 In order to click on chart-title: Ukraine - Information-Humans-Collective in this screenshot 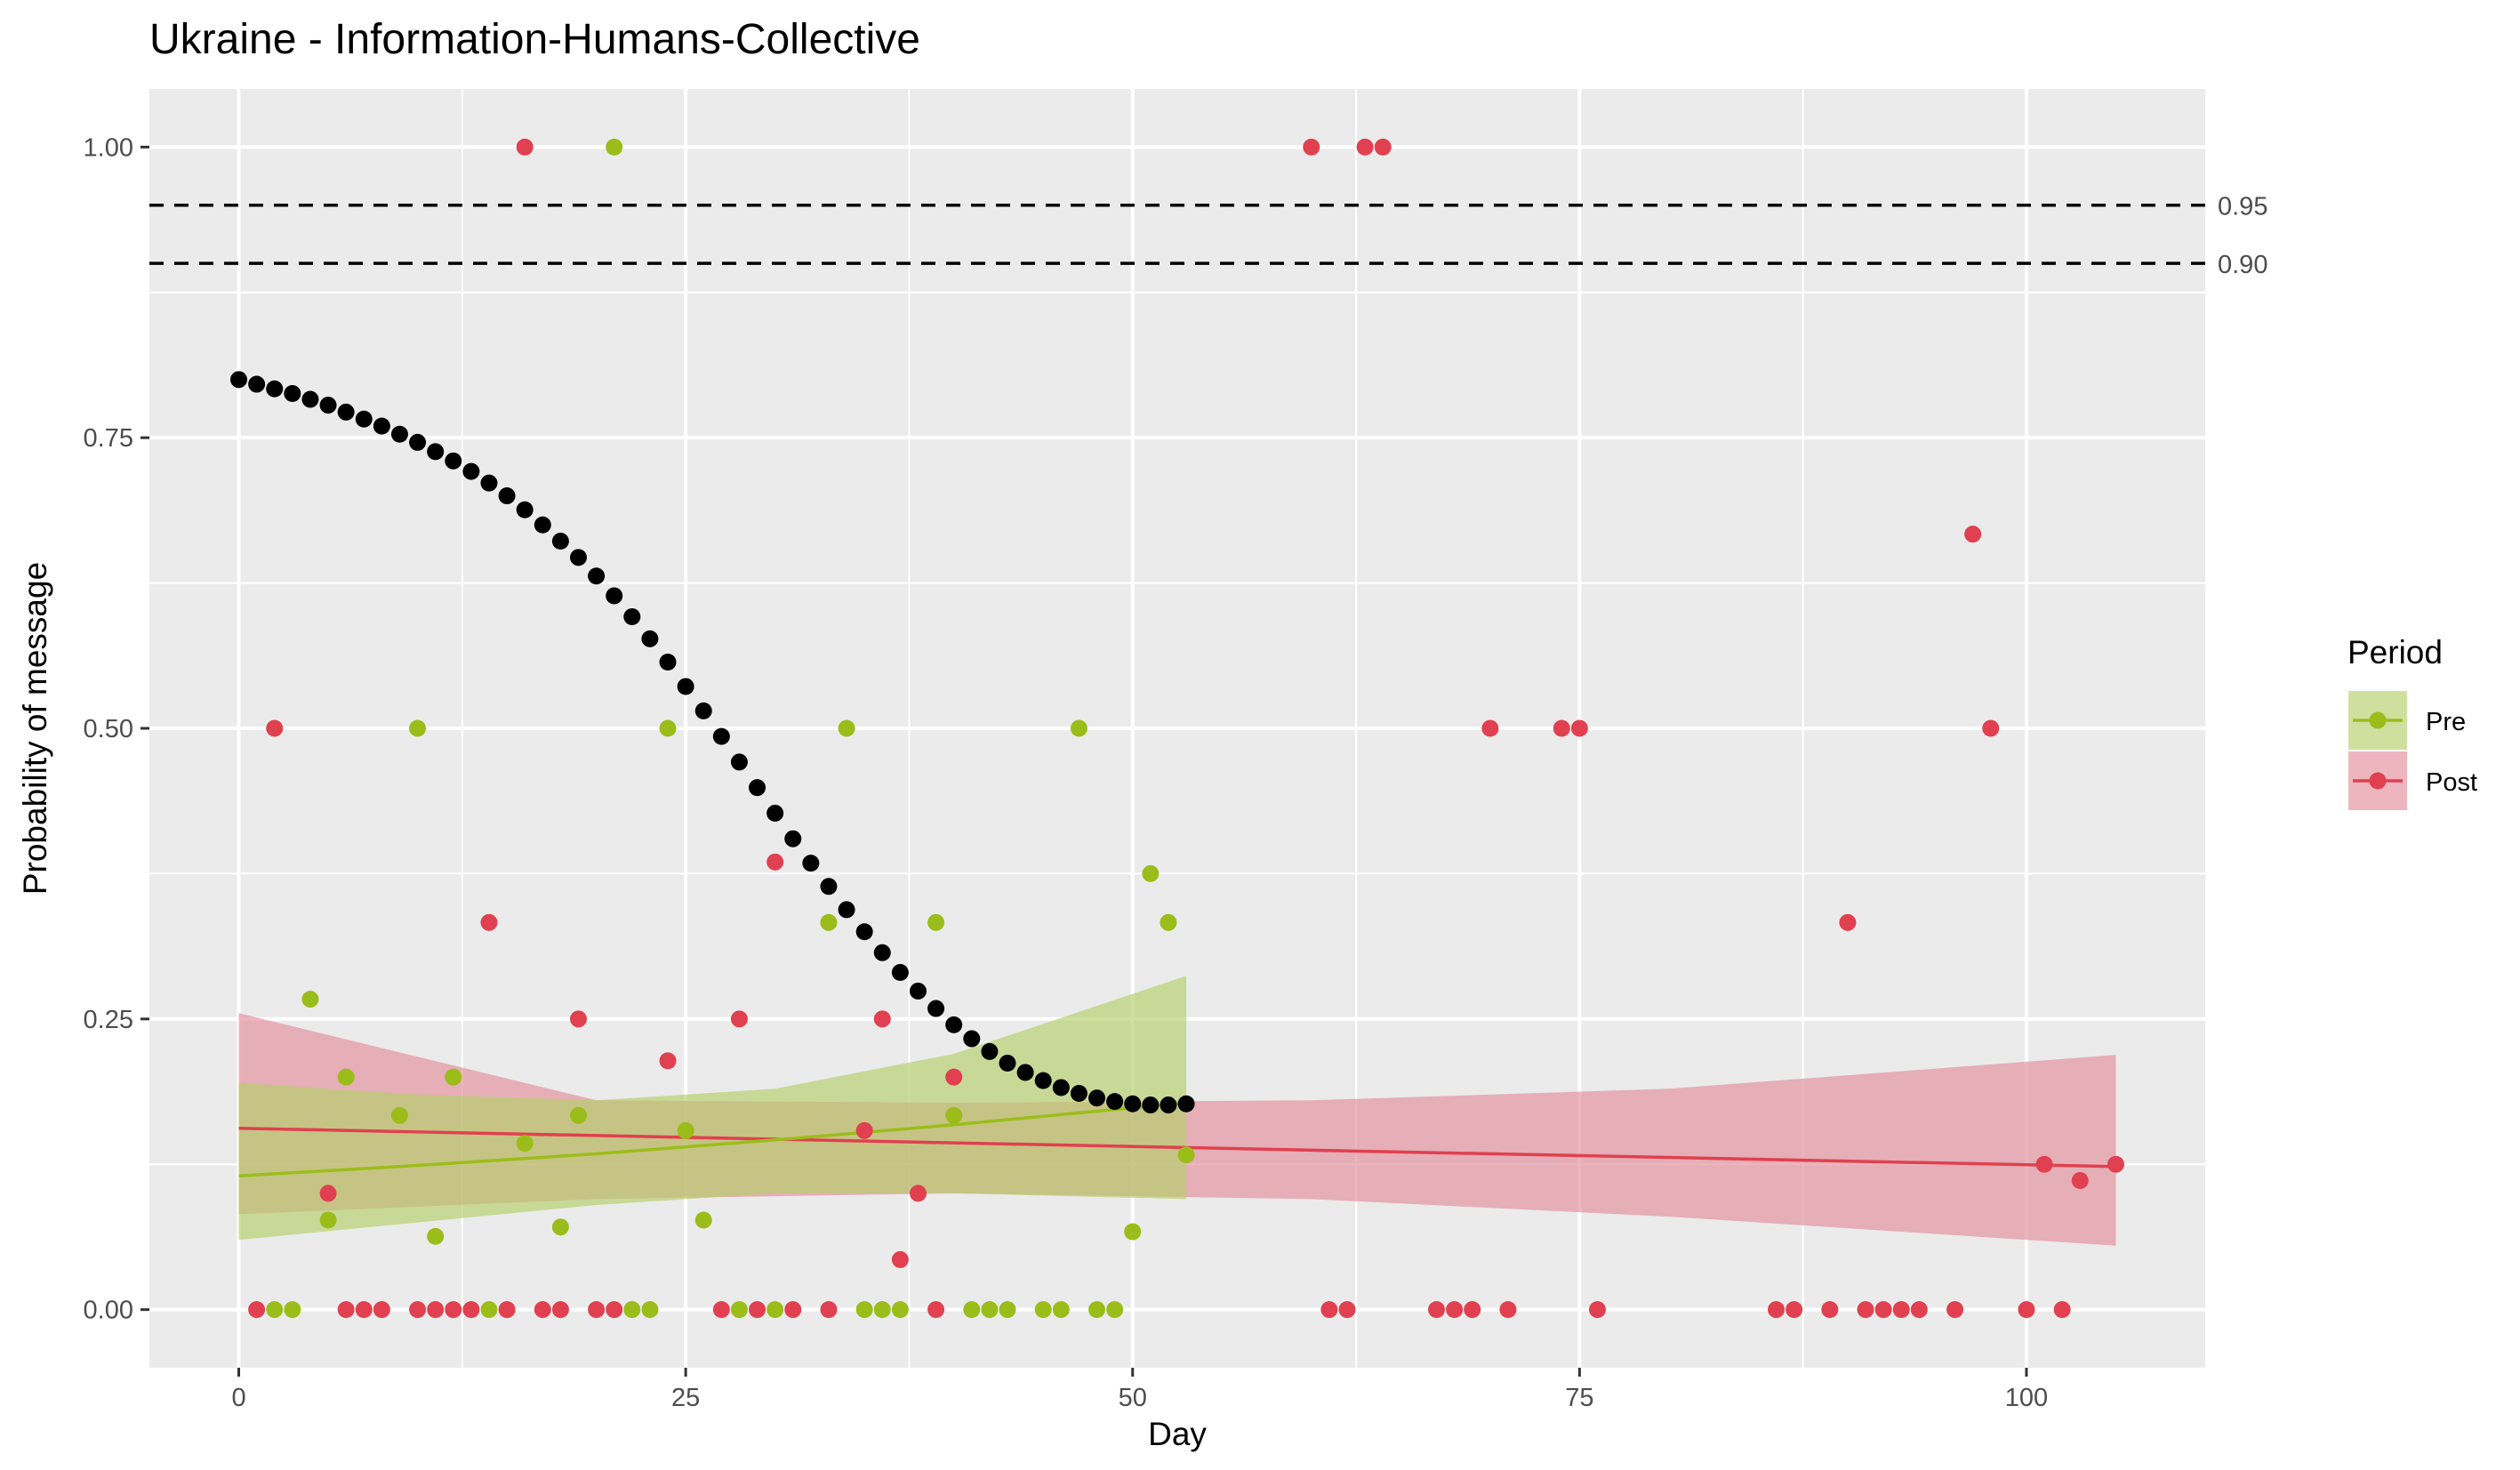, I will do `click(534, 39)`.